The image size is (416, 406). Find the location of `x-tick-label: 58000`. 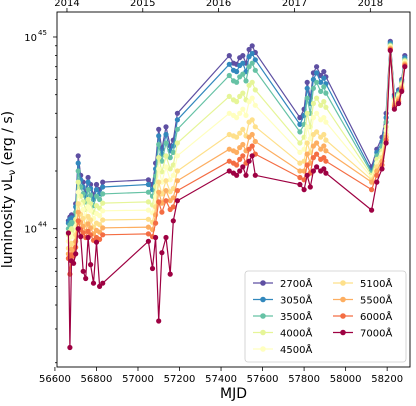

x-tick-label: 58000 is located at coordinates (346, 379).